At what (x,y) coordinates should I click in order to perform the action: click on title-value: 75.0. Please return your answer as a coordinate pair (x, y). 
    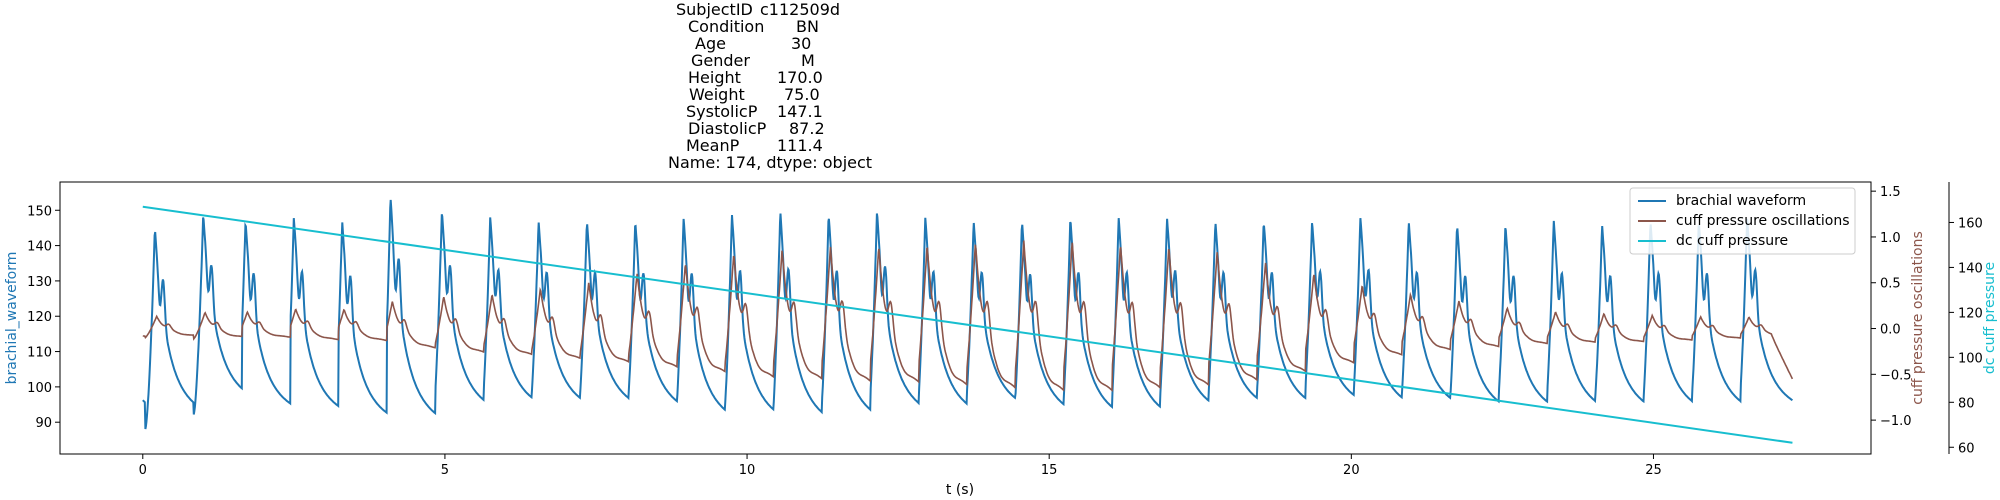
    Looking at the image, I should click on (802, 94).